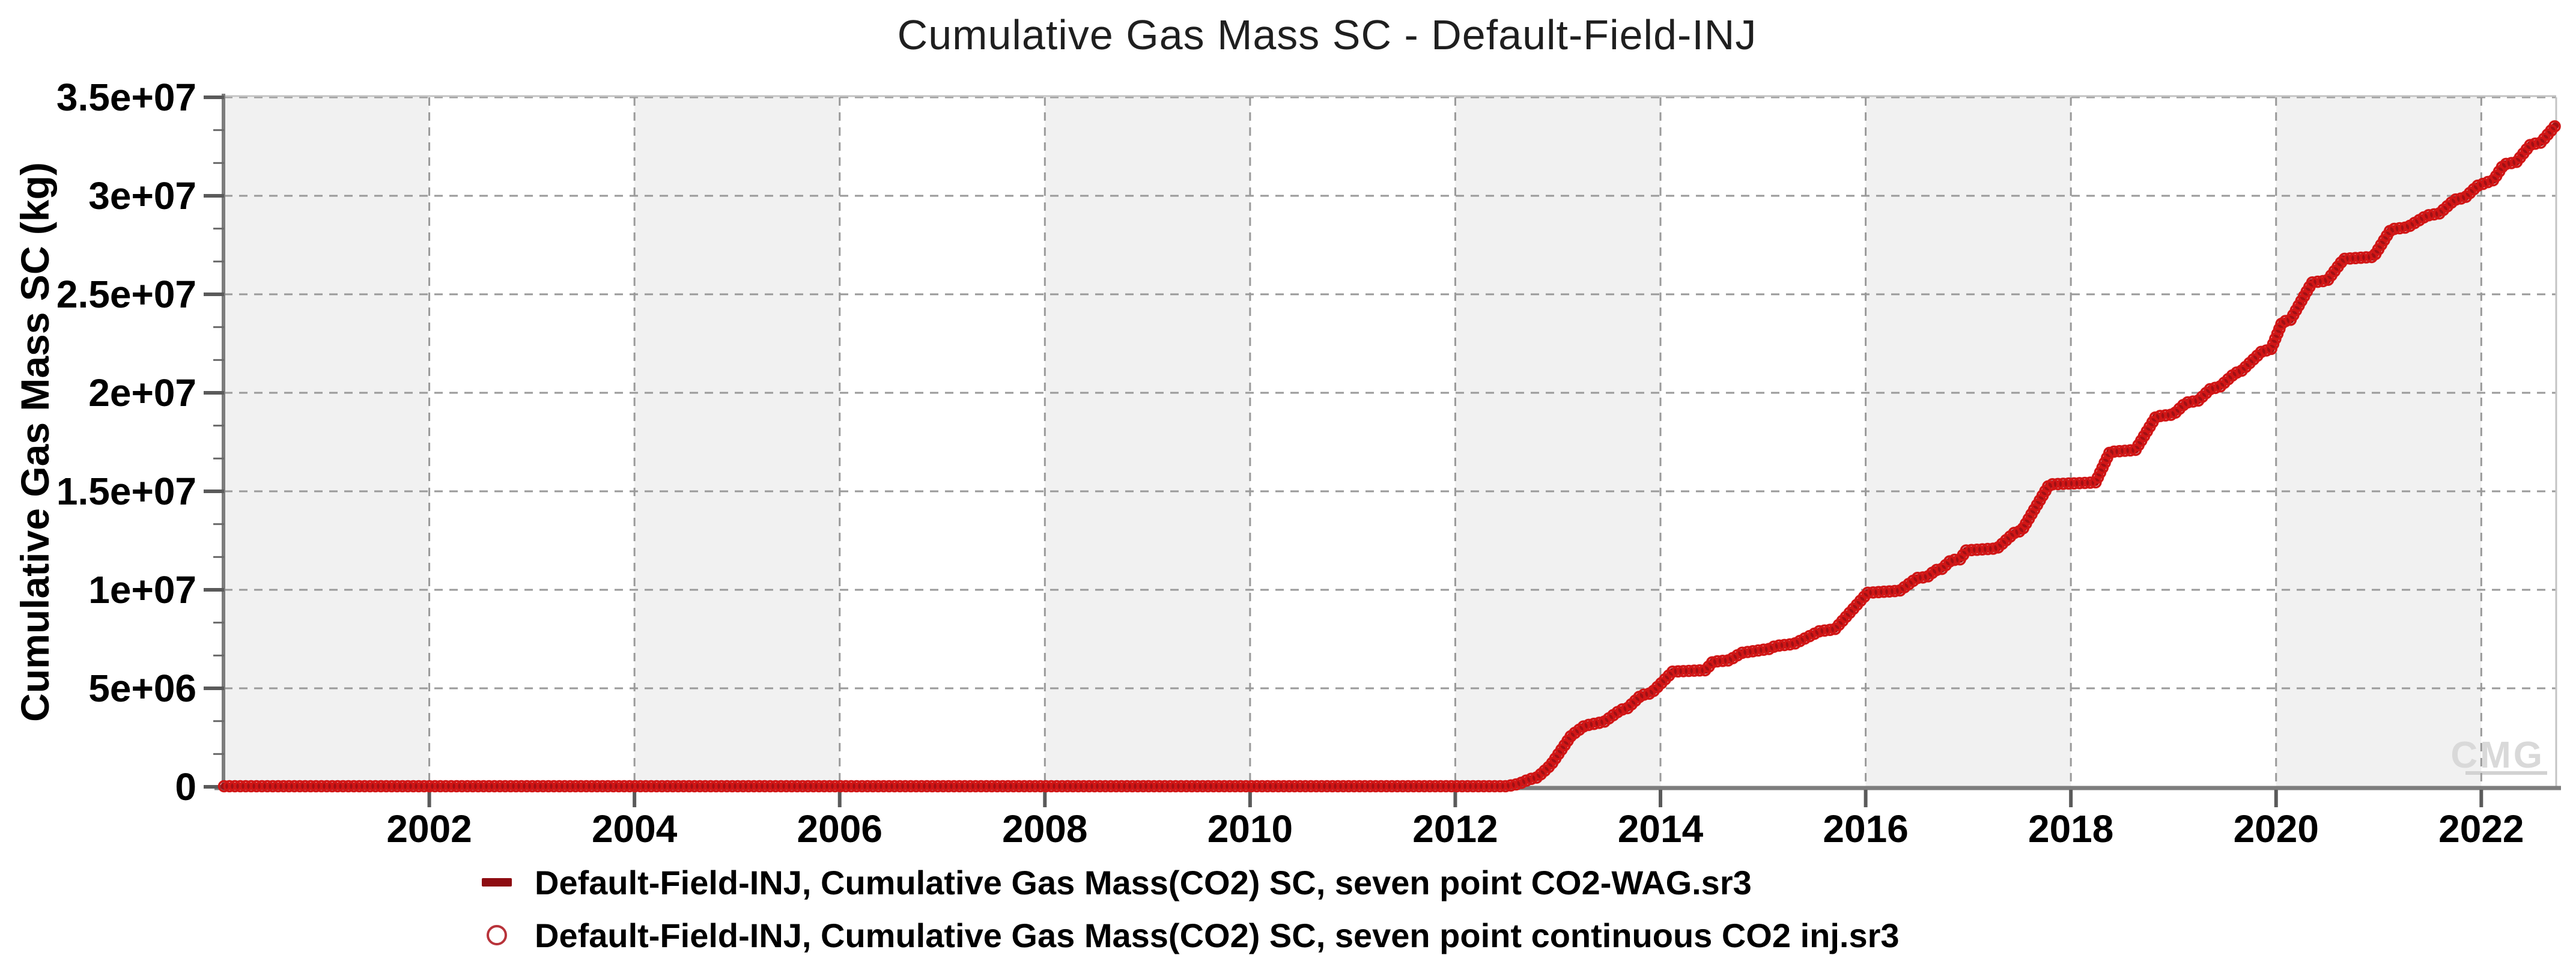  Describe the element at coordinates (496, 935) in the screenshot. I see `legend-circle-marker-icon` at that location.